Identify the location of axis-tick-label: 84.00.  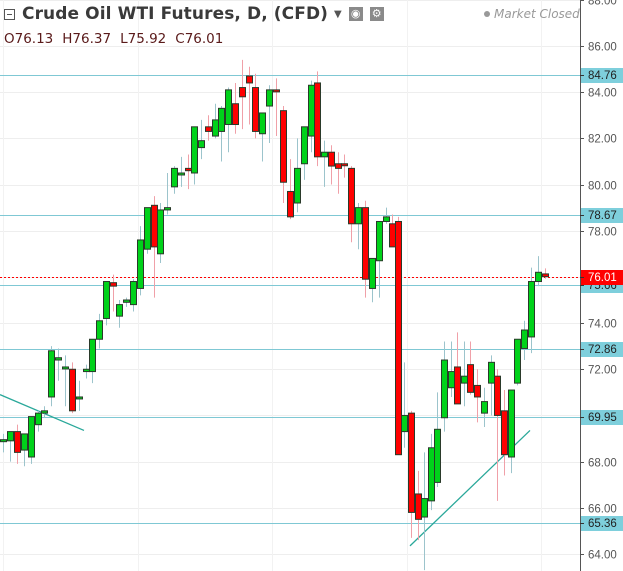
(602, 94).